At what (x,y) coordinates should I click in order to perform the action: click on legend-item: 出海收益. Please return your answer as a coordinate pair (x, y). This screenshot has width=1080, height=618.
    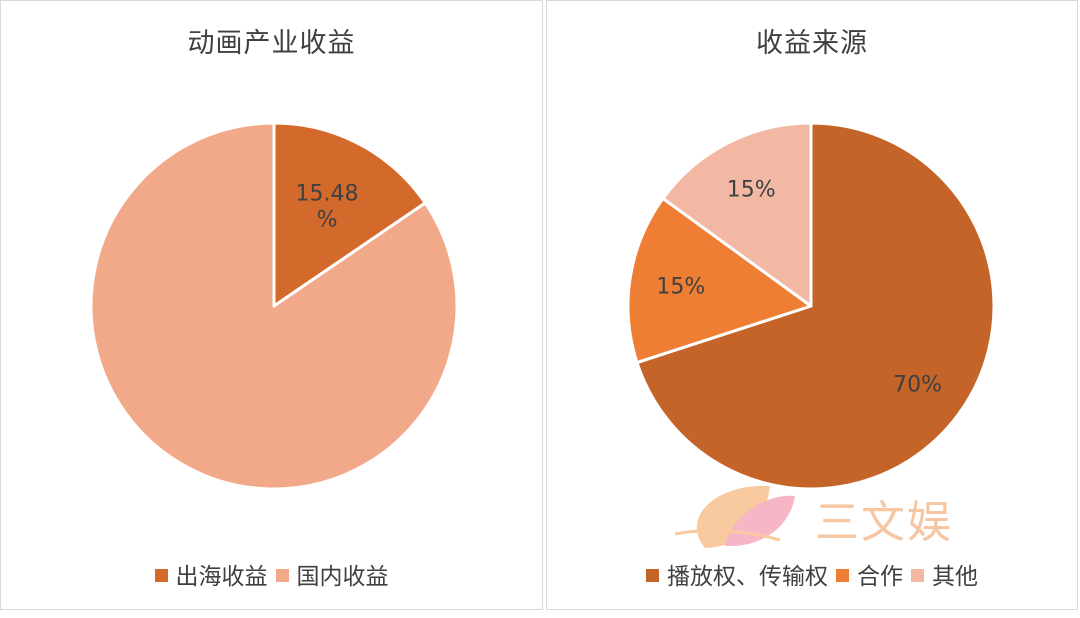
    Looking at the image, I should click on (211, 574).